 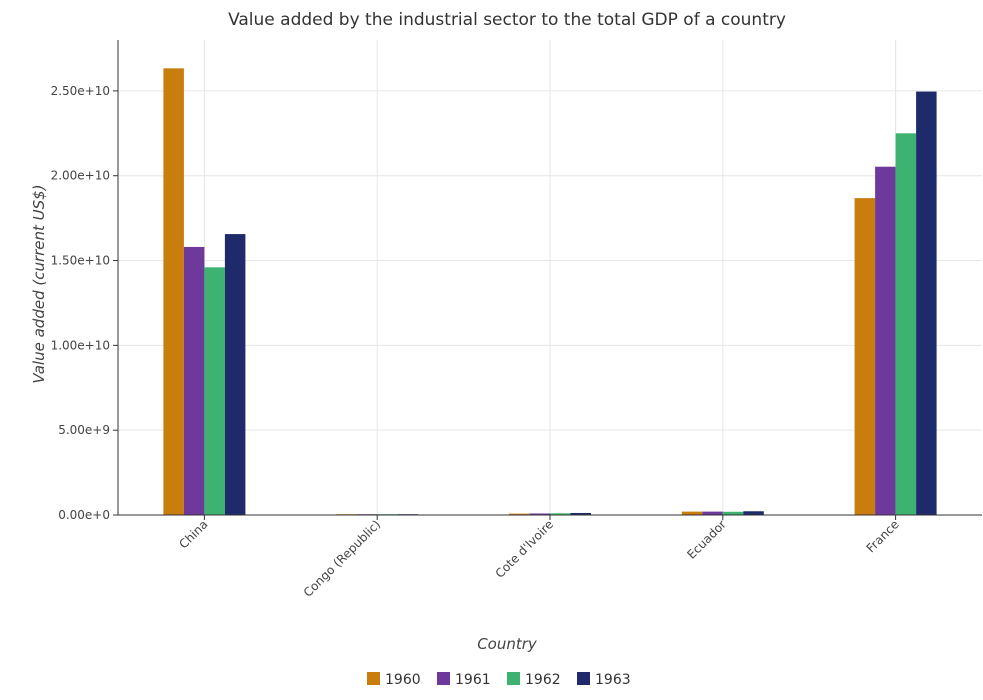 What do you see at coordinates (883, 536) in the screenshot?
I see `x-tick-label-france: France` at bounding box center [883, 536].